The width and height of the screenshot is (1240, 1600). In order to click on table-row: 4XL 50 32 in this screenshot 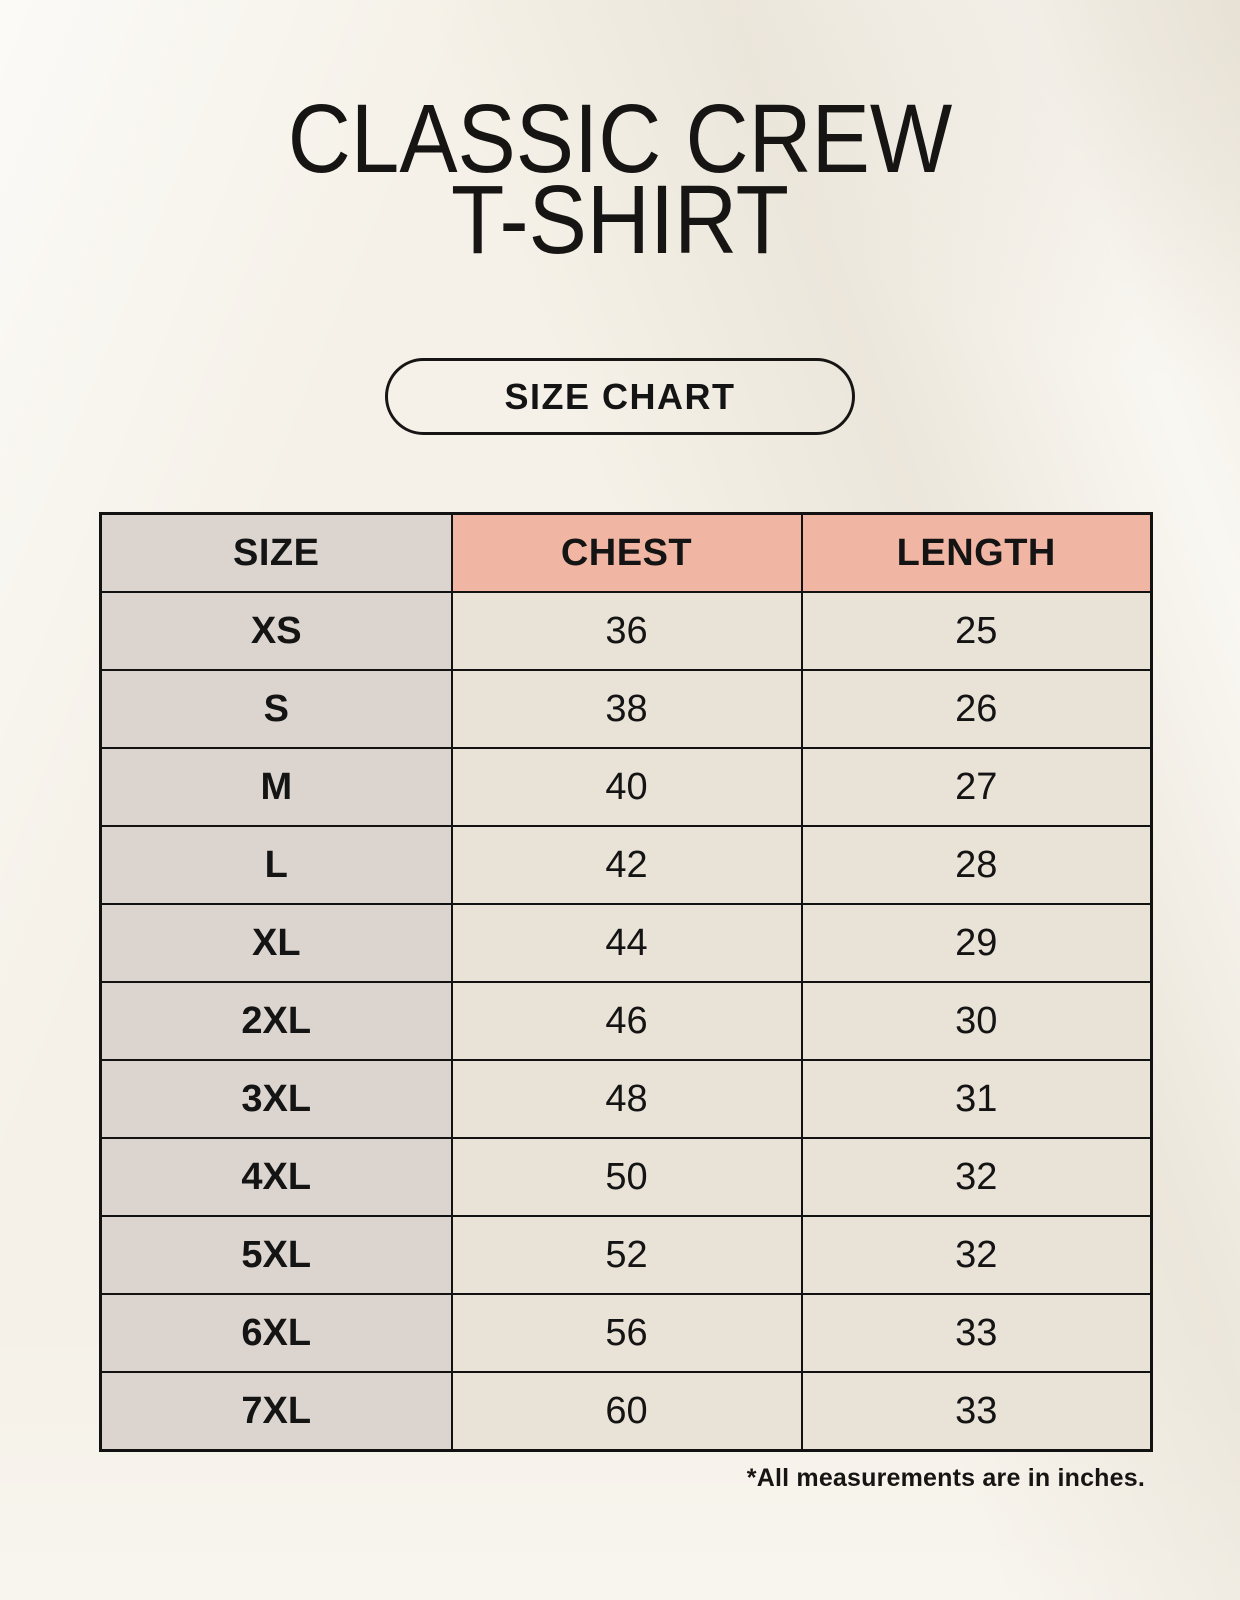, I will do `click(626, 1177)`.